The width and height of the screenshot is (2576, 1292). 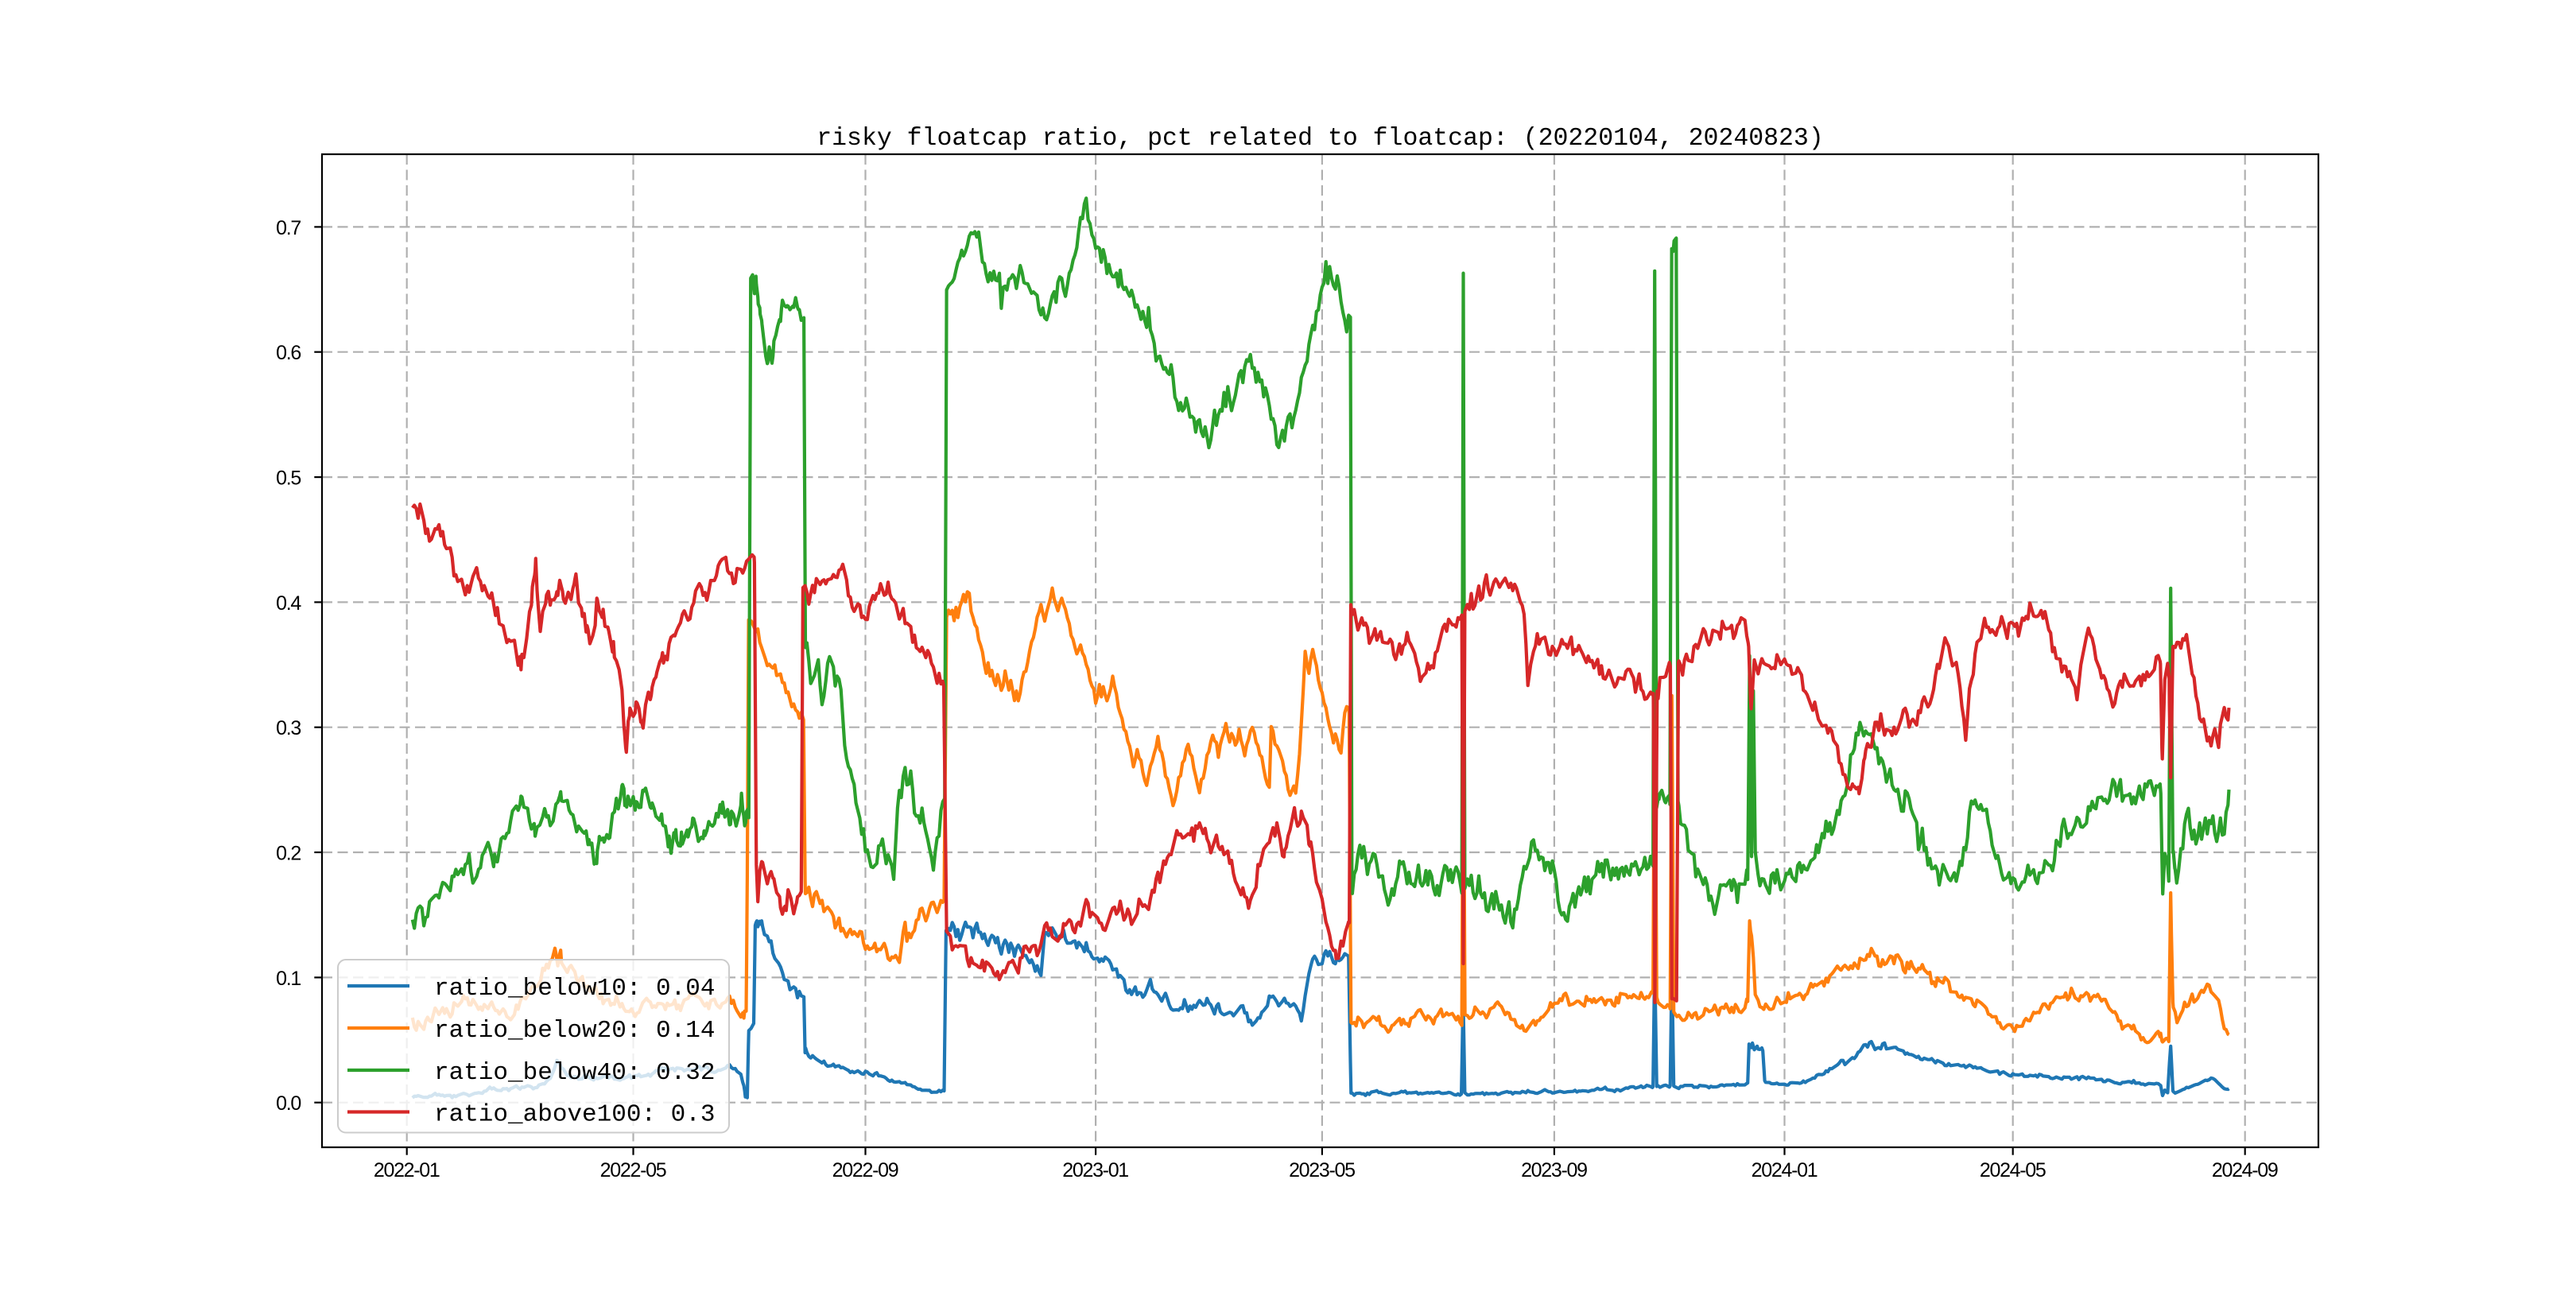 What do you see at coordinates (289, 479) in the screenshot?
I see `svg-text: 0.5` at bounding box center [289, 479].